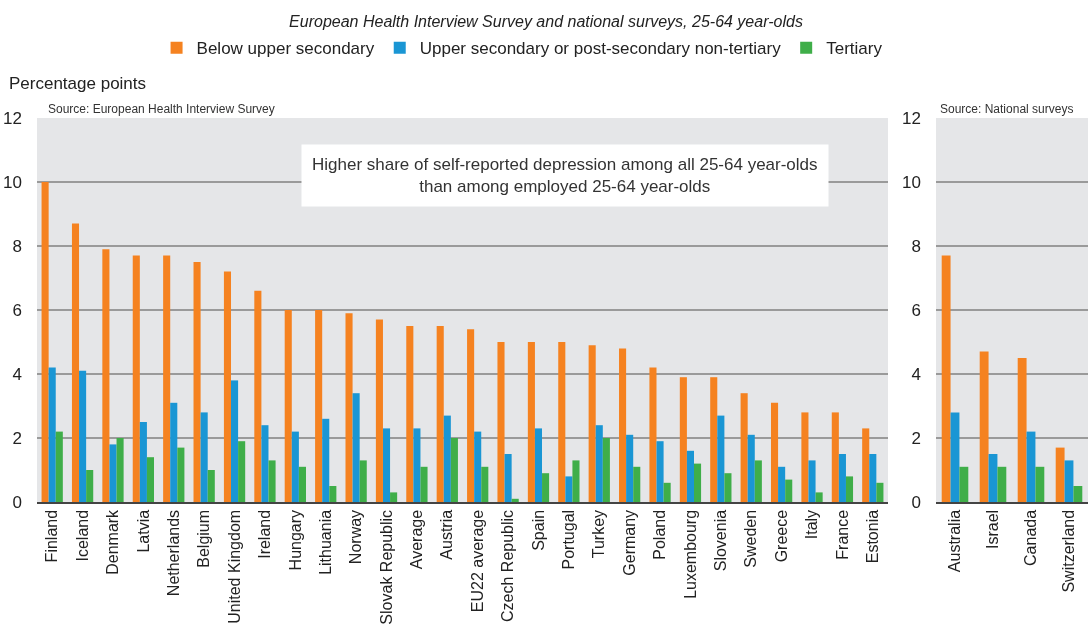 This screenshot has height=644, width=1092. Describe the element at coordinates (600, 49) in the screenshot. I see `legend-label: Upper secondary or post-secondary non-tertiary` at that location.